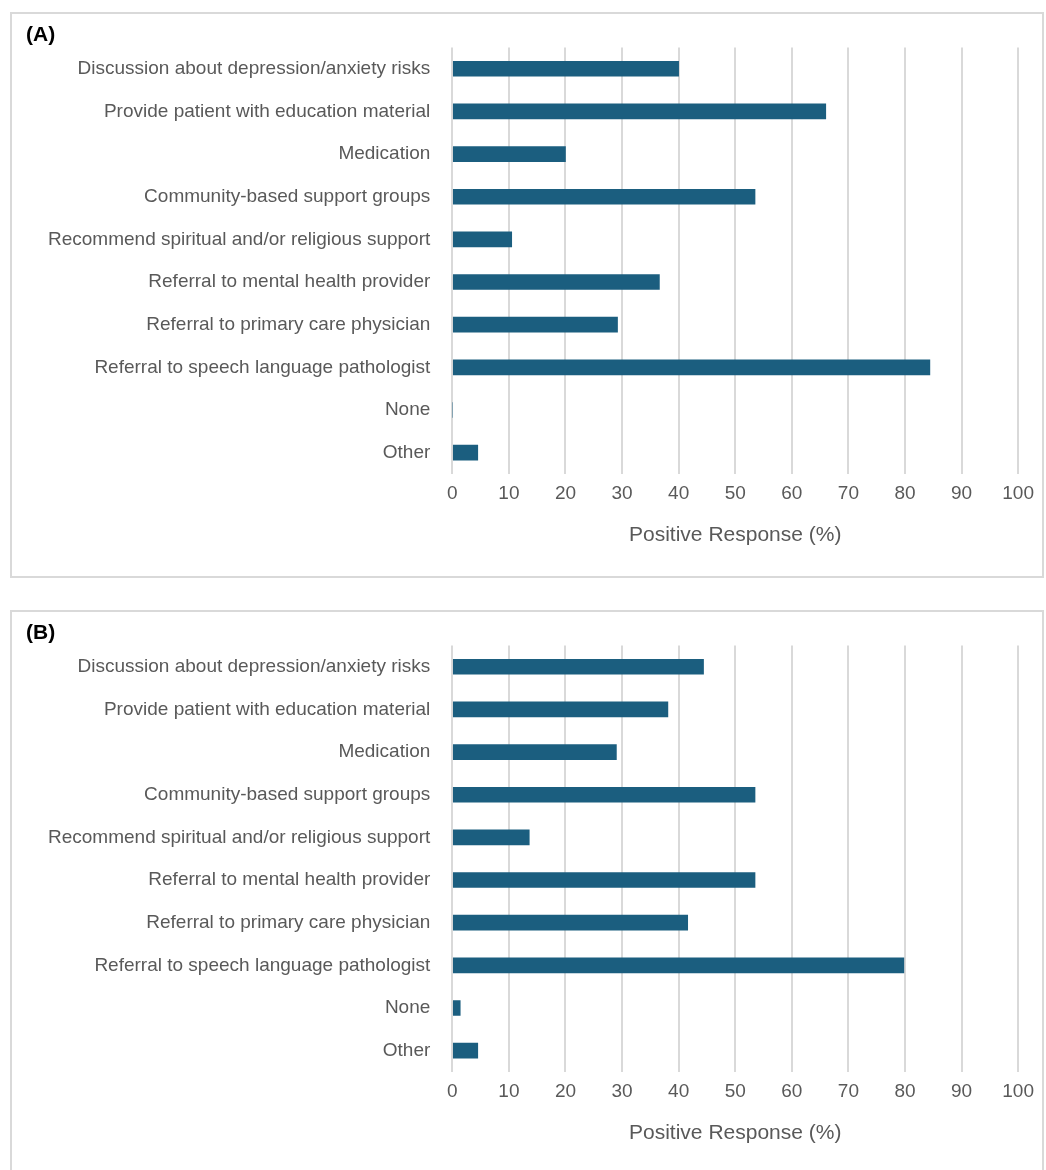 This screenshot has height=1170, width=1046. Describe the element at coordinates (41, 33) in the screenshot. I see `text: (A)` at that location.